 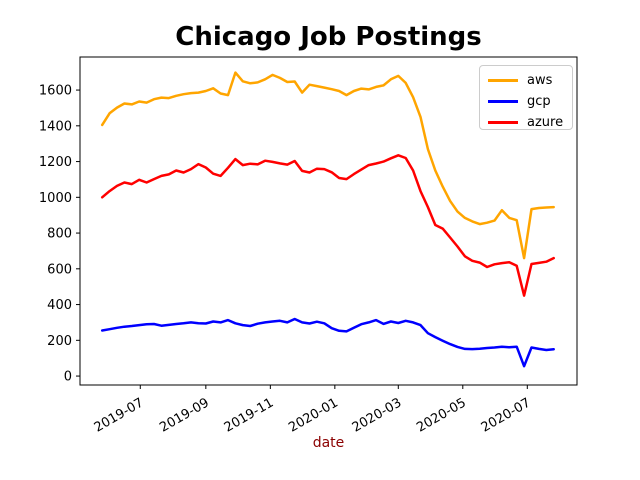 I want to click on y-tick-label: 1000, so click(x=55, y=198).